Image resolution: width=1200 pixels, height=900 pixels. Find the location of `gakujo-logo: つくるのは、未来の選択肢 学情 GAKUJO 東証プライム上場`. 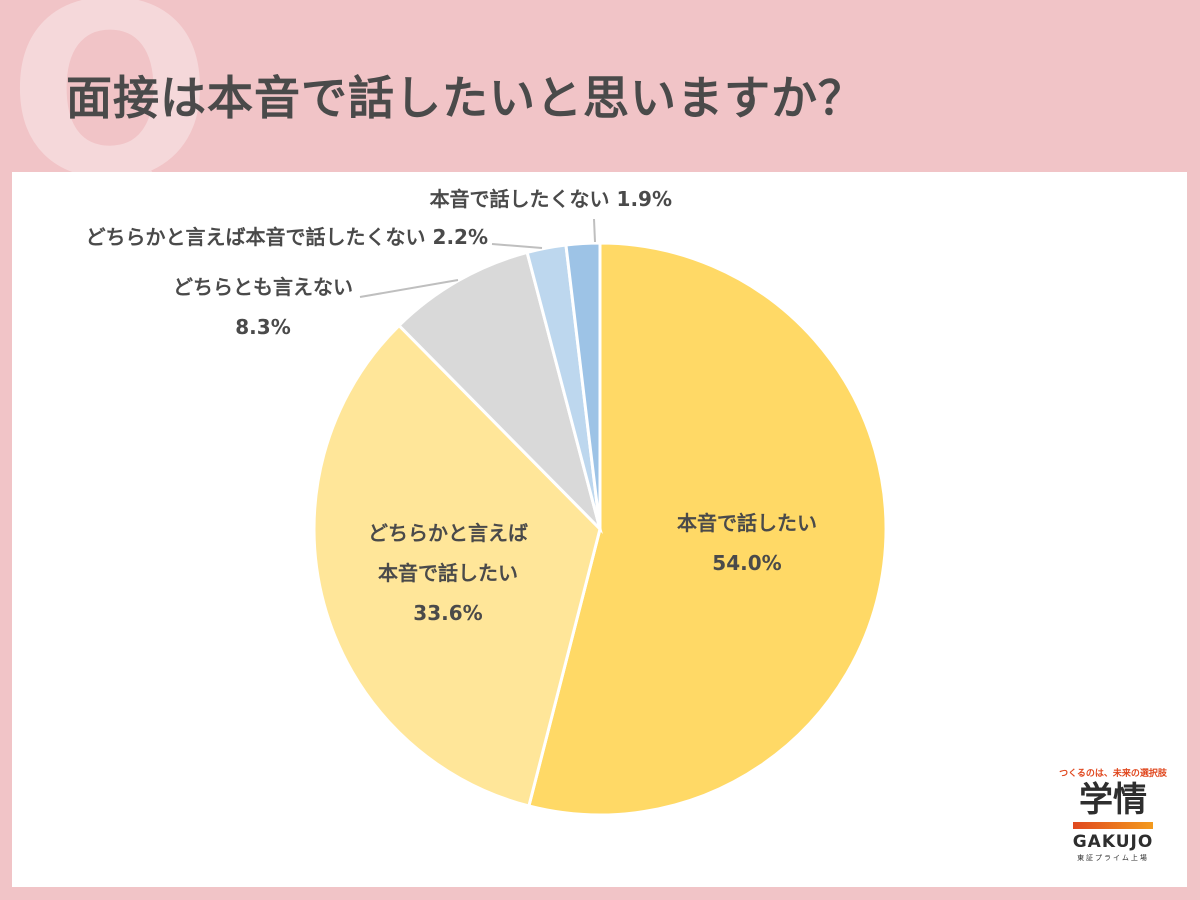

gakujo-logo: つくるのは、未来の選択肢 学情 GAKUJO 東証プライム上場 is located at coordinates (1113, 814).